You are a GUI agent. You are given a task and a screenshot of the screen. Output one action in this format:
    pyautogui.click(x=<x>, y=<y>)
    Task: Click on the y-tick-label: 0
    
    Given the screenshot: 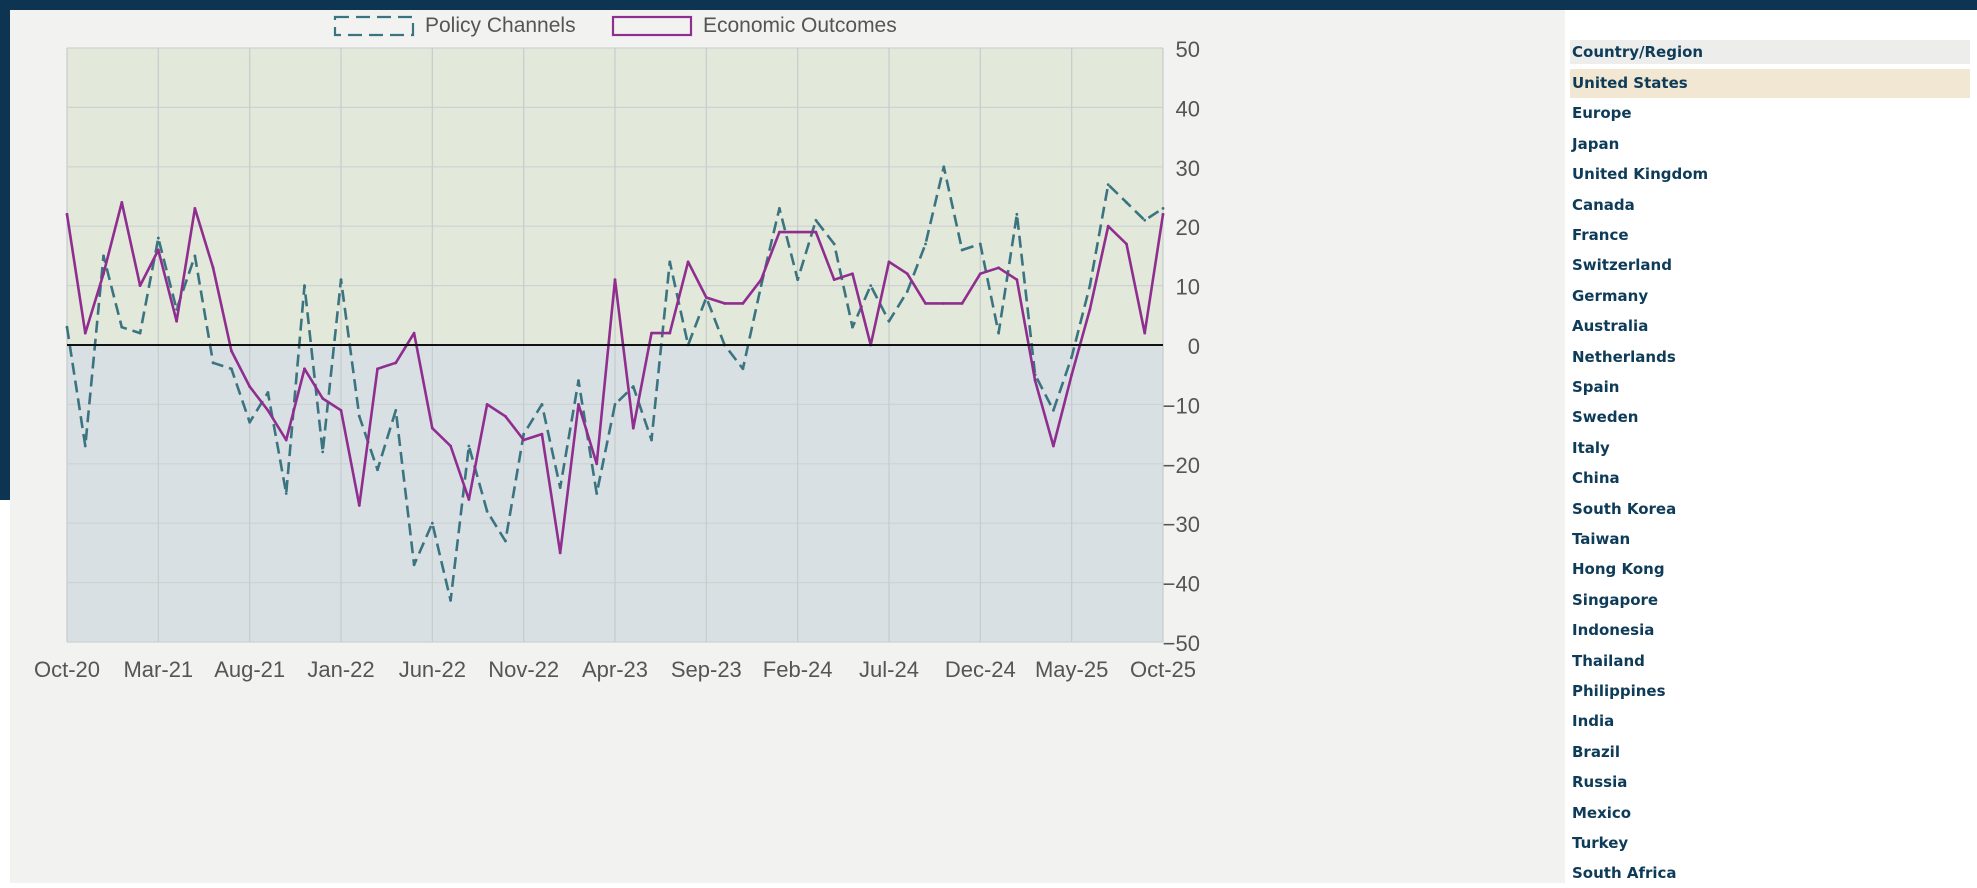 What is the action you would take?
    pyautogui.click(x=1194, y=346)
    